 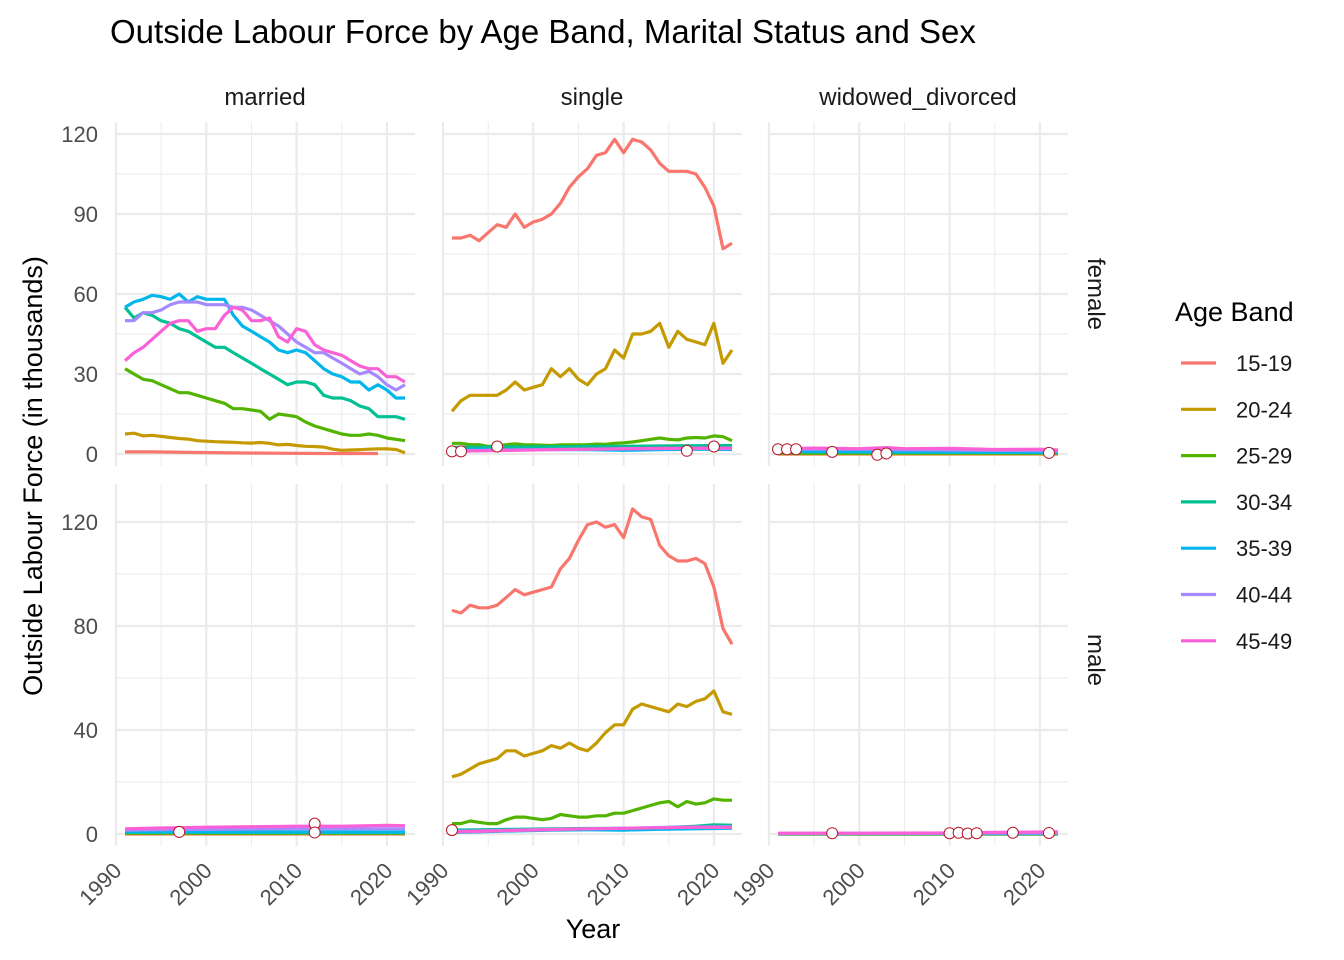 What do you see at coordinates (264, 665) in the screenshot?
I see `panel-male-married` at bounding box center [264, 665].